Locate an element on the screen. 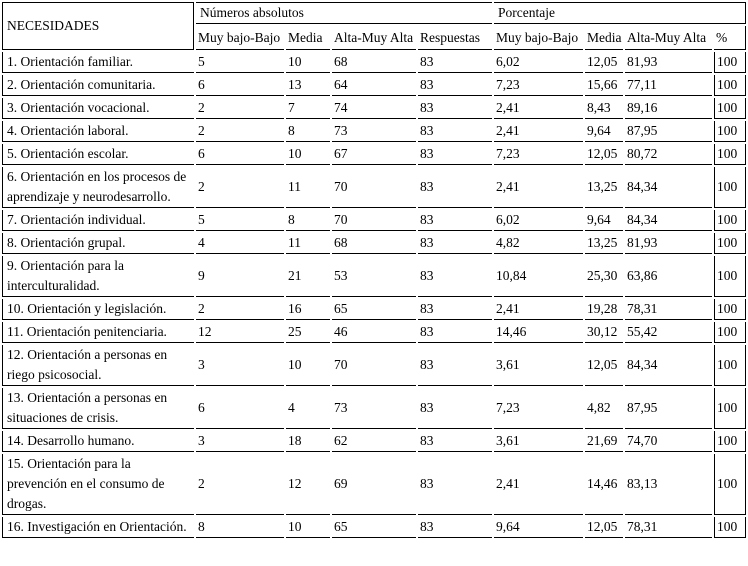 This screenshot has width=748, height=566. data-cell: 9,64 is located at coordinates (538, 527).